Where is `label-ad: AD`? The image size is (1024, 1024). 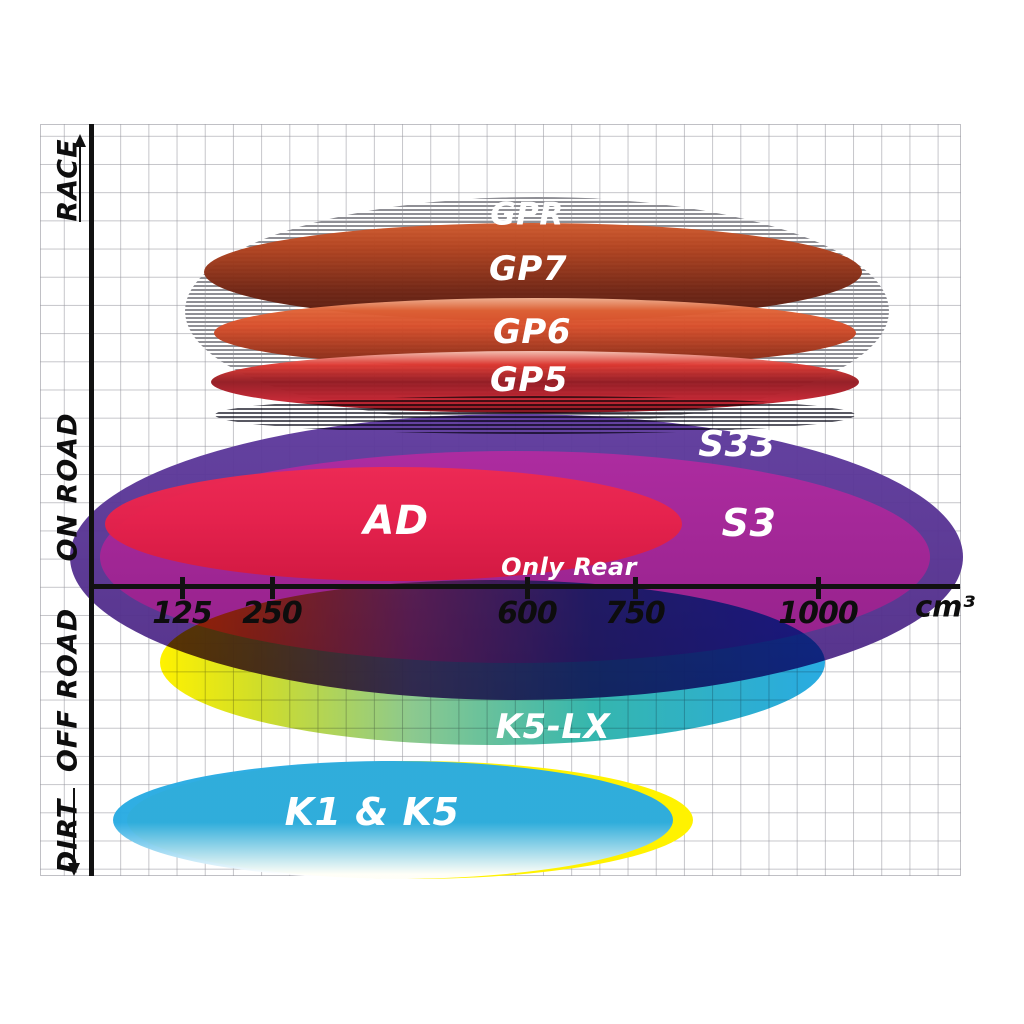
label-ad: AD is located at coordinates (396, 521).